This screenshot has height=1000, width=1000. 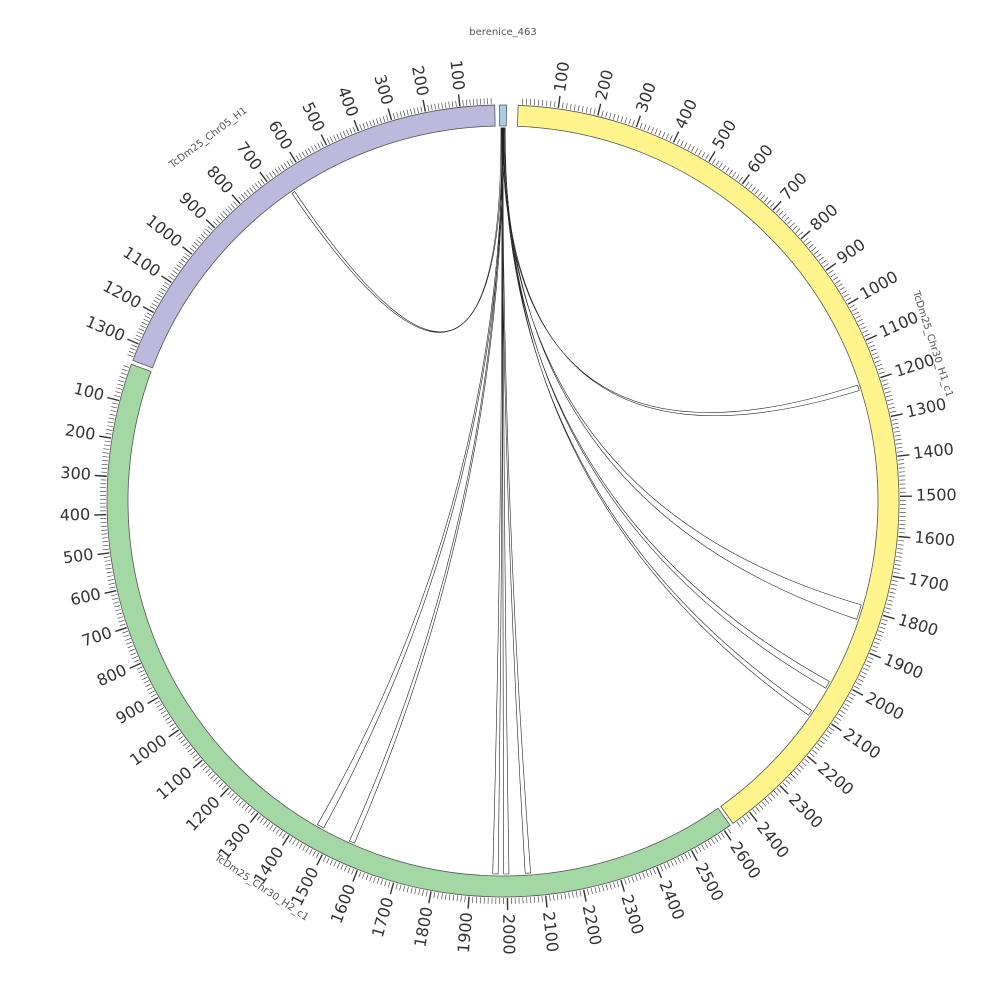 I want to click on tick-label-chr05h1-400: 400, so click(x=348, y=101).